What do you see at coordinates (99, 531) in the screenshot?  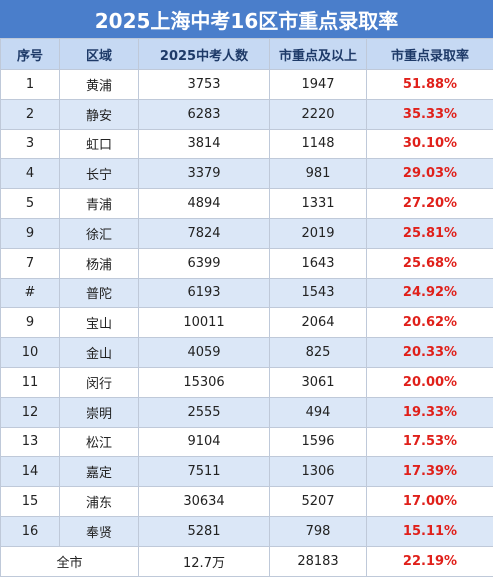 I see `cell-district: 奉贤` at bounding box center [99, 531].